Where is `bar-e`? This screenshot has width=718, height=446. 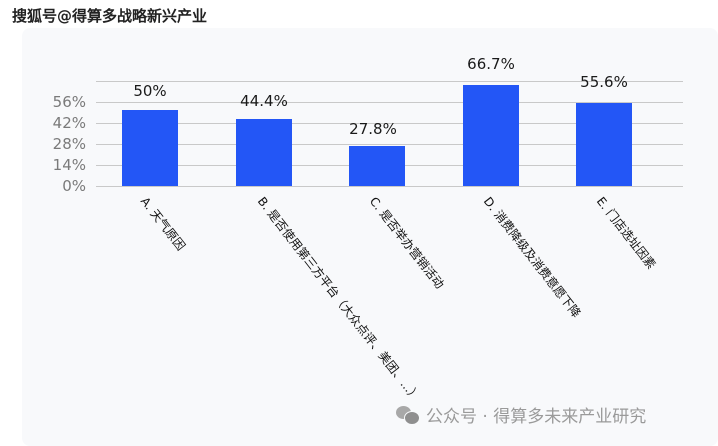 bar-e is located at coordinates (604, 144).